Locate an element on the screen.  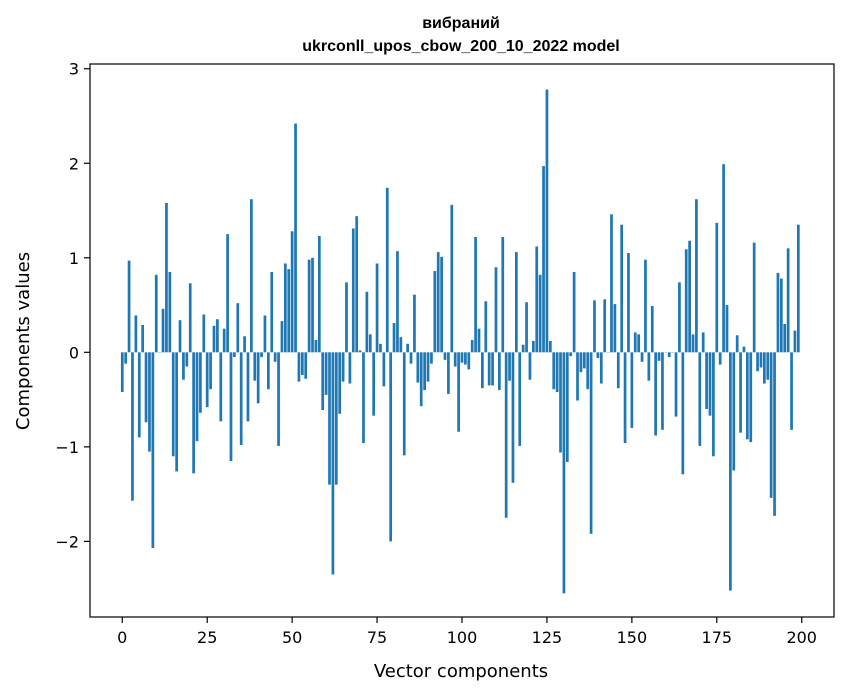
x-tick-label: 100 is located at coordinates (462, 637).